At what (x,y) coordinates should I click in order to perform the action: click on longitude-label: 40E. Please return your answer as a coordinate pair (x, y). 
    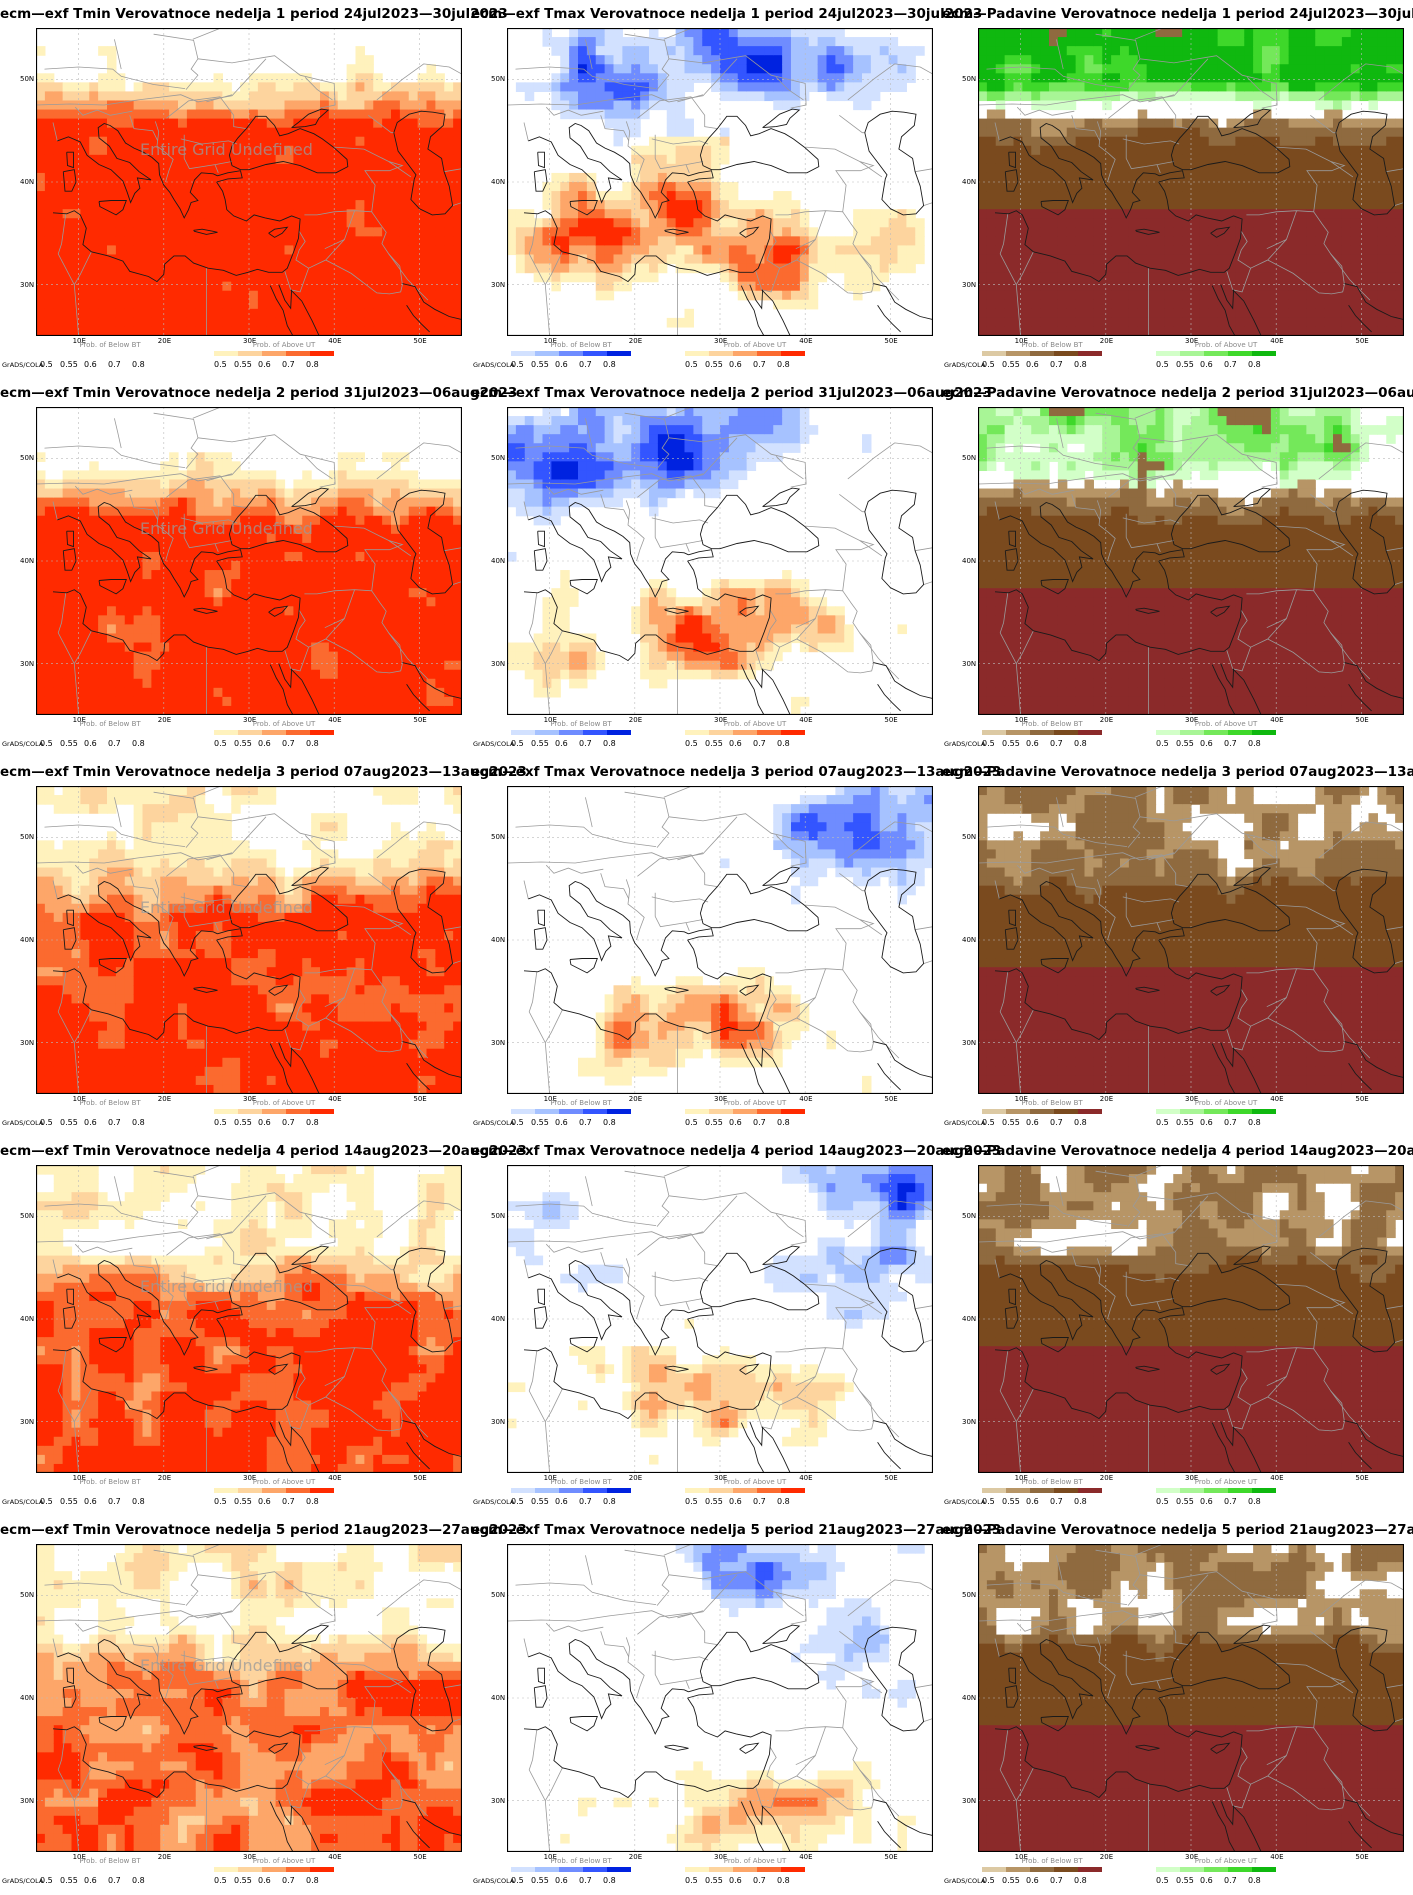
    Looking at the image, I should click on (806, 341).